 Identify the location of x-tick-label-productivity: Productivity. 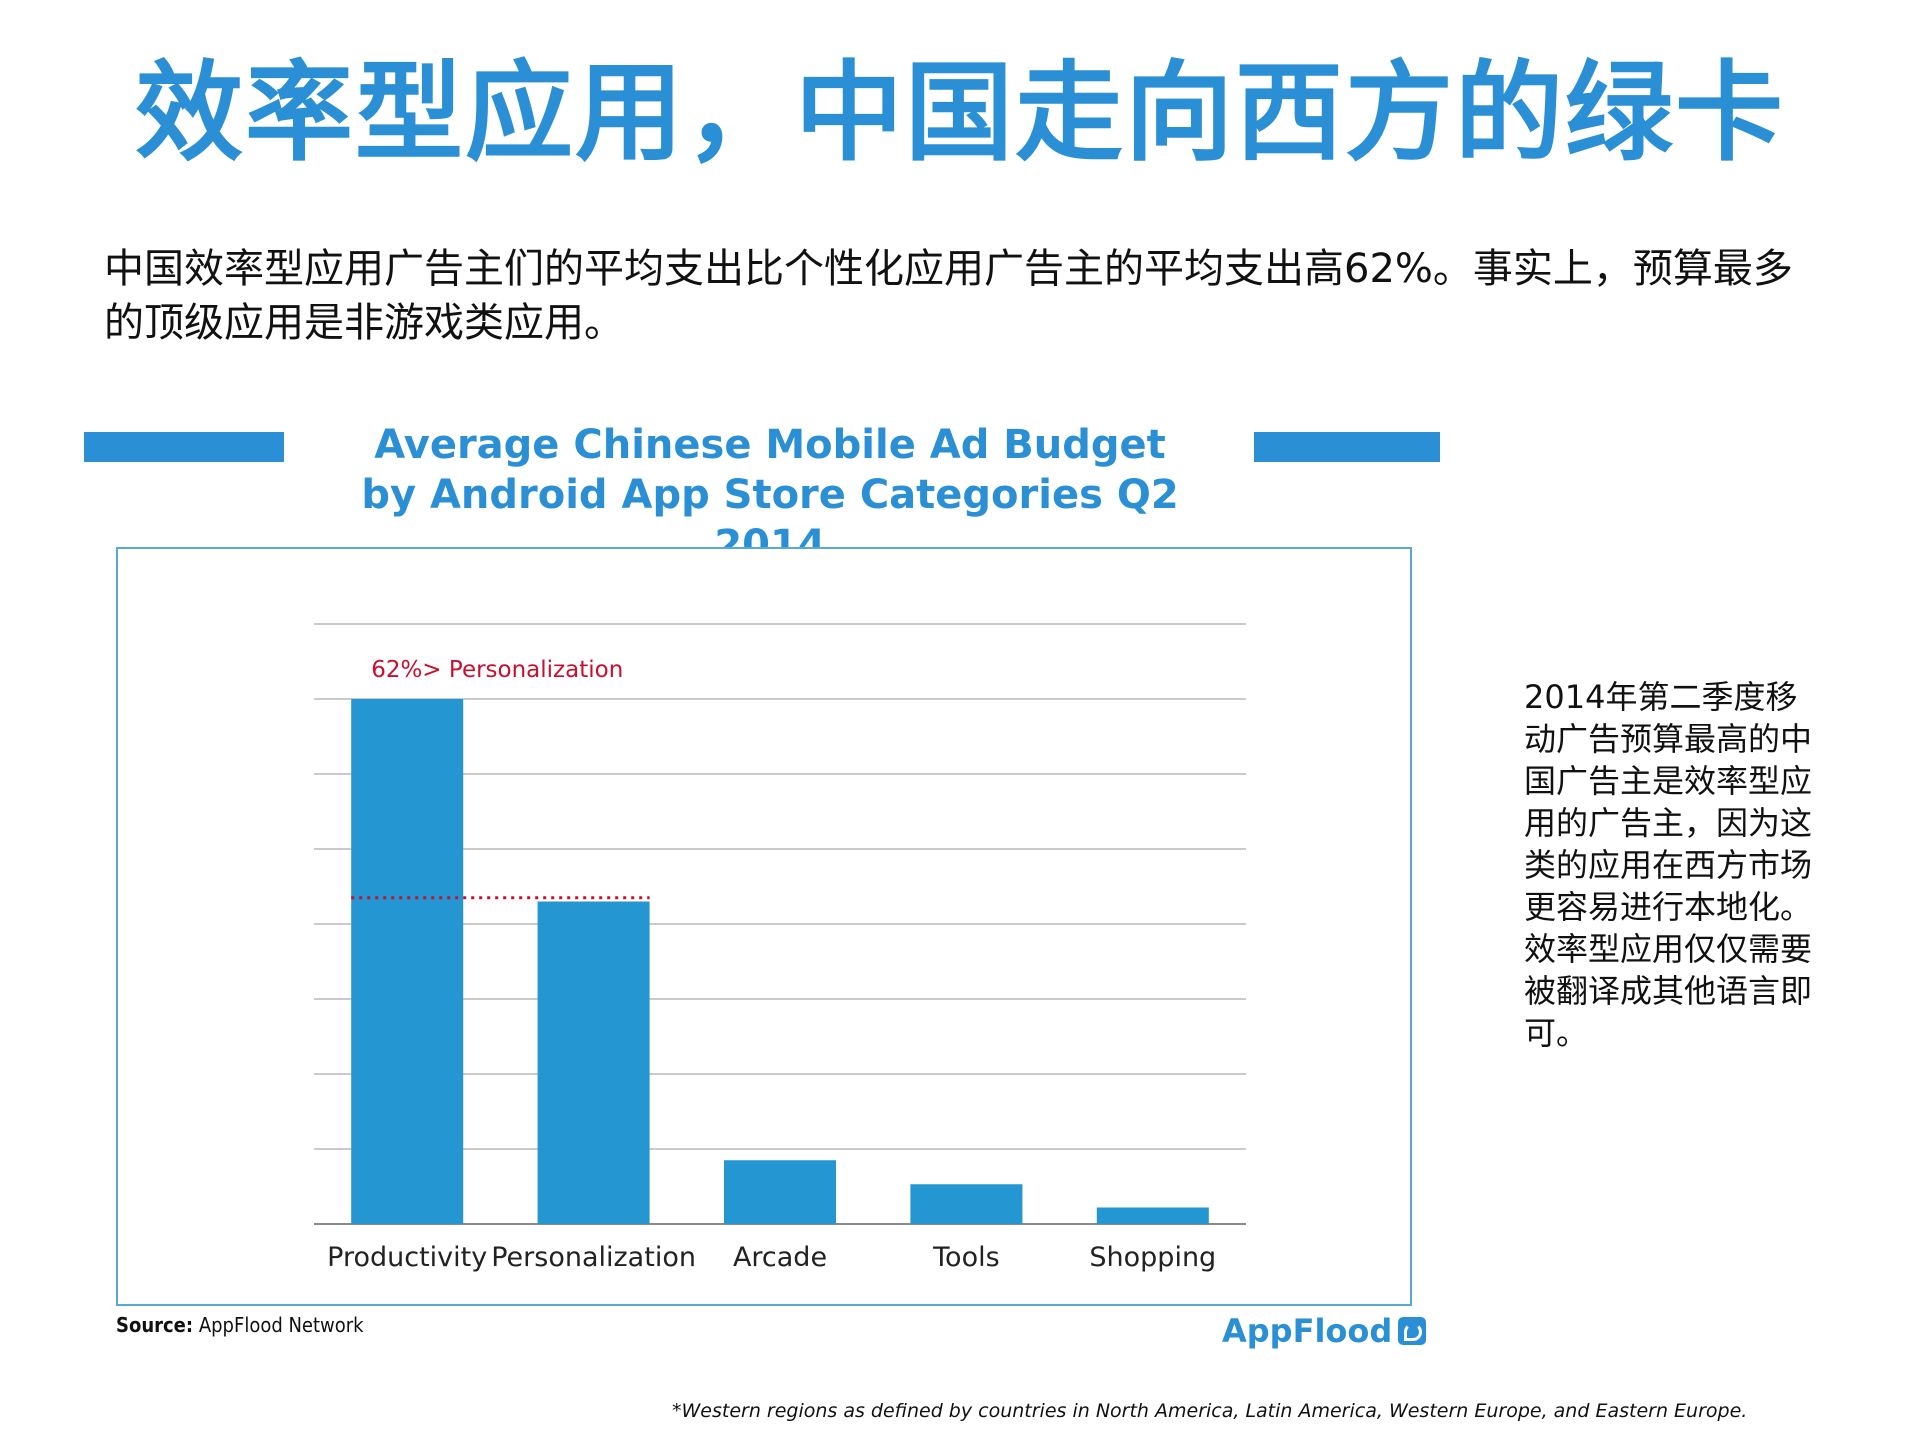
(407, 1257).